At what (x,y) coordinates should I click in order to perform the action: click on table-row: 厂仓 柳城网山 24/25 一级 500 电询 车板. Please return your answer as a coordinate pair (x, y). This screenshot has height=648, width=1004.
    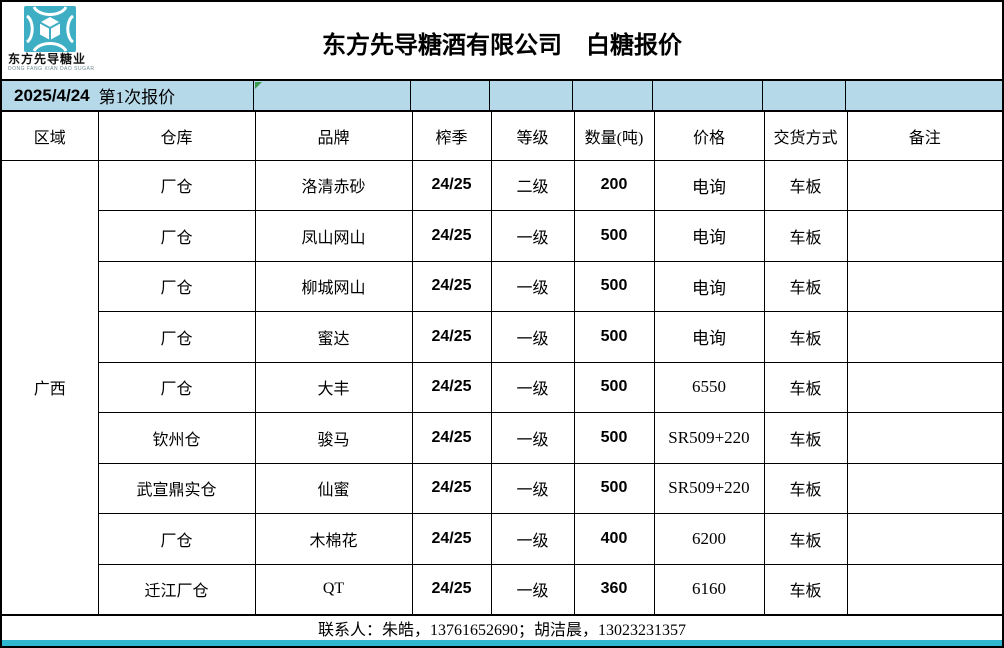
    Looking at the image, I should click on (502, 286).